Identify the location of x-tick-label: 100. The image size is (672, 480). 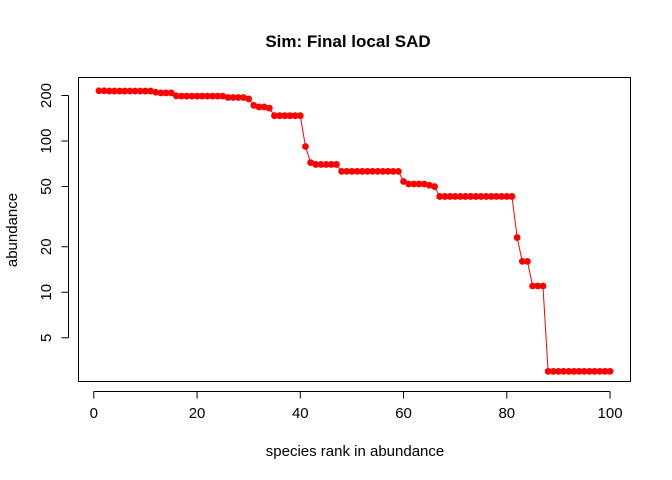
(610, 413).